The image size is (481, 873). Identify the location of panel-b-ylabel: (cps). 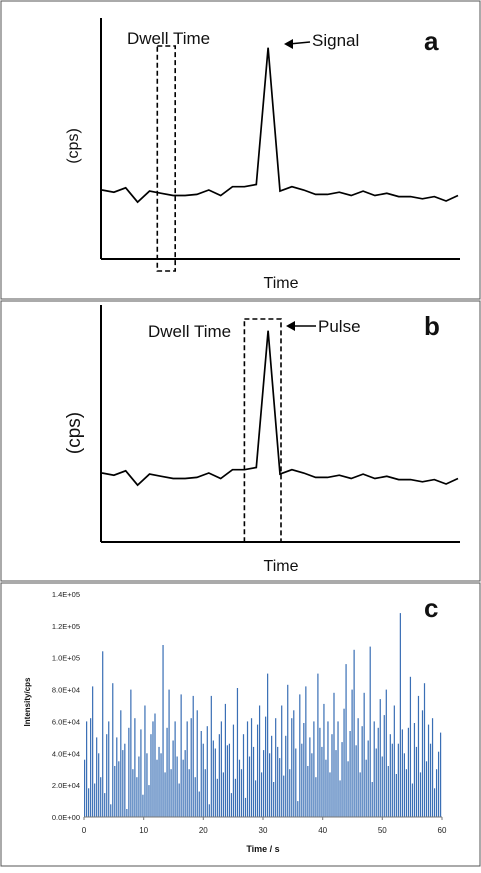
(74, 433).